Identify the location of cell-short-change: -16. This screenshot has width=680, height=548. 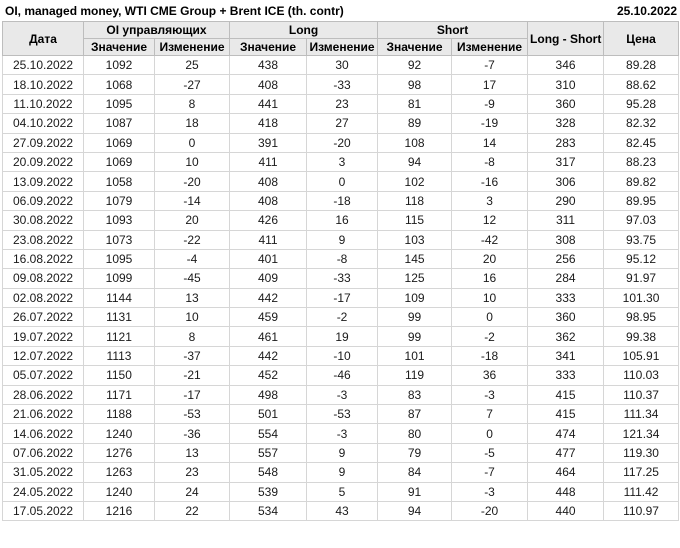
(490, 181).